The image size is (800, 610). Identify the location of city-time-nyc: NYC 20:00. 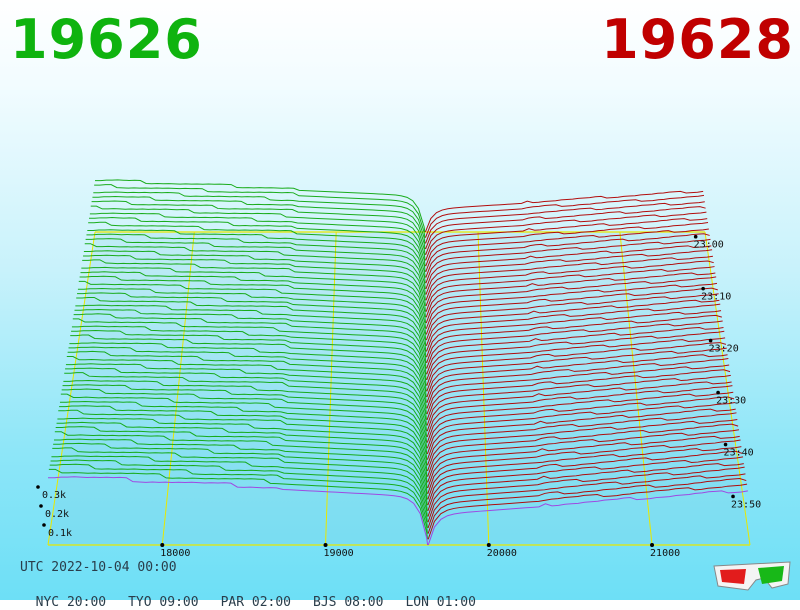
(71, 602).